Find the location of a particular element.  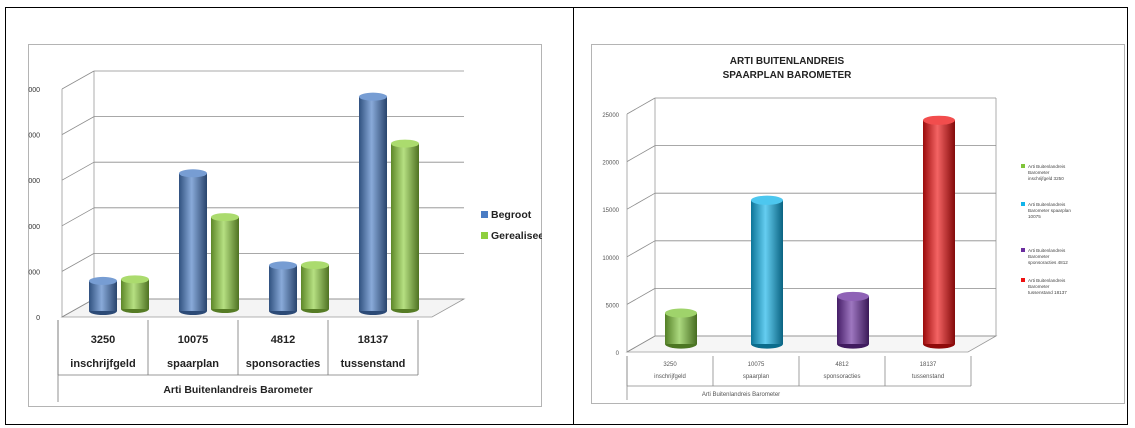

legend-label: tussenstand 18137 is located at coordinates (1047, 292).